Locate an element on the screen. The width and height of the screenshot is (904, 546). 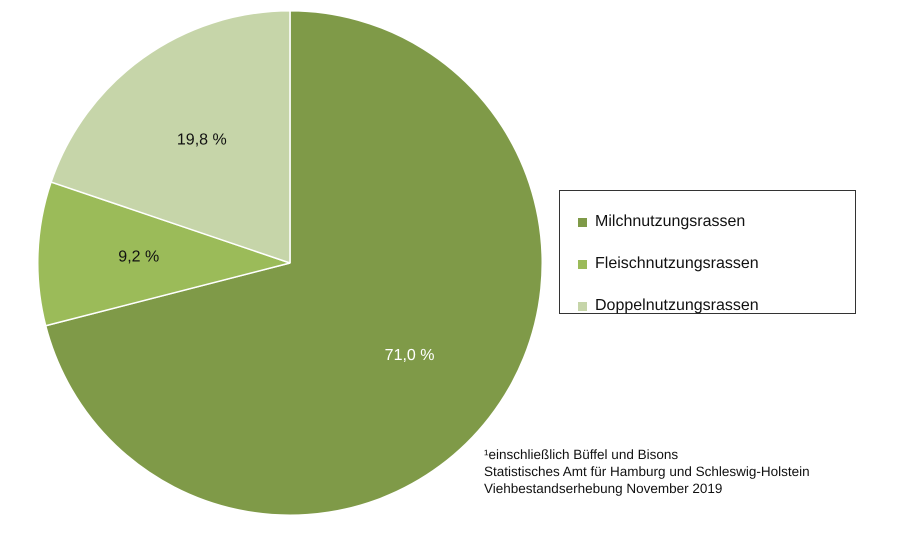
data-label: 71,0 % is located at coordinates (409, 355).